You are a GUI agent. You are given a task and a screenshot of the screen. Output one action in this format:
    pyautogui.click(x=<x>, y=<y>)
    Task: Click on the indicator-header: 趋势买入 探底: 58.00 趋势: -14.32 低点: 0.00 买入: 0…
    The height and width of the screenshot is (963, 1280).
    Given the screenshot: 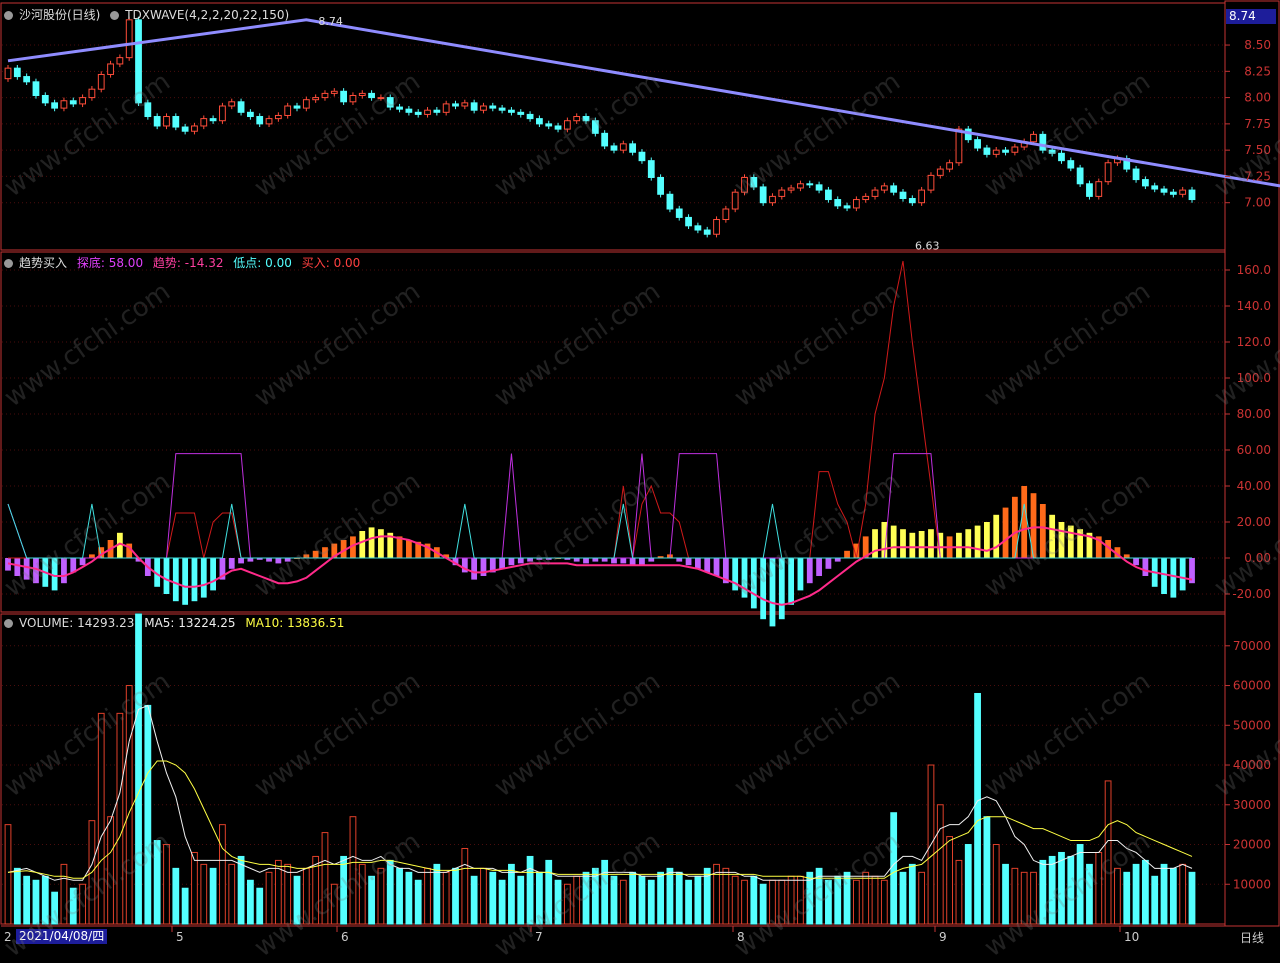 What is the action you would take?
    pyautogui.click(x=185, y=262)
    